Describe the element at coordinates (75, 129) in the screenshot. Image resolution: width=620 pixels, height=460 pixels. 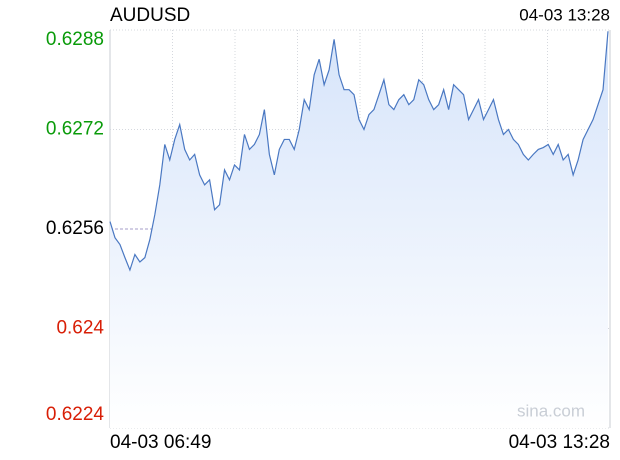
I see `y-tick-label: 0.6272` at that location.